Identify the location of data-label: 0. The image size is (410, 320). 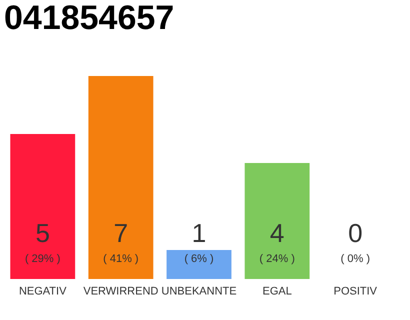
(355, 233).